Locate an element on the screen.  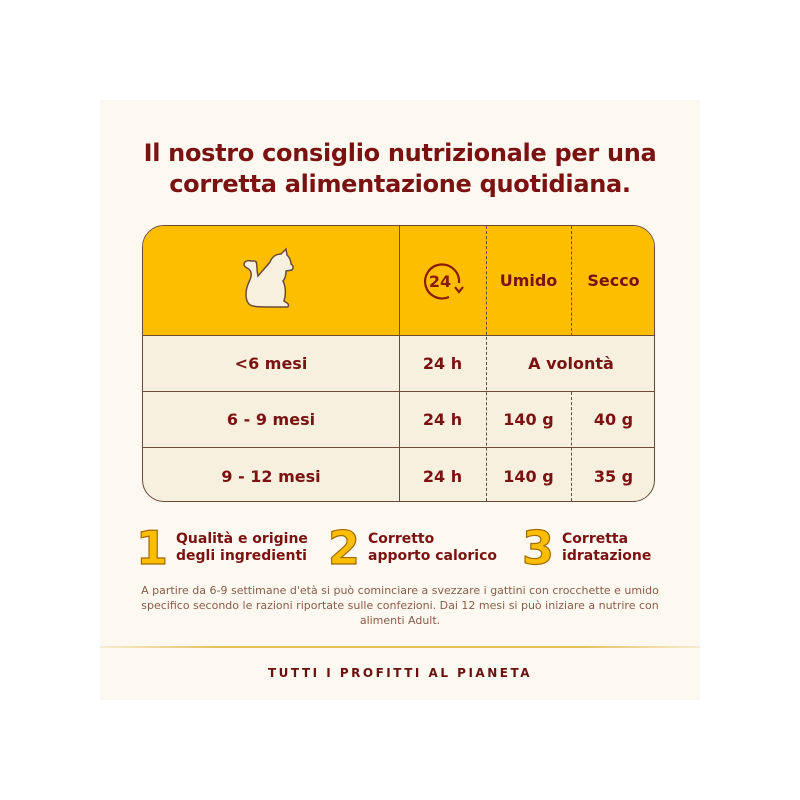
col-wet: Umido is located at coordinates (528, 280).